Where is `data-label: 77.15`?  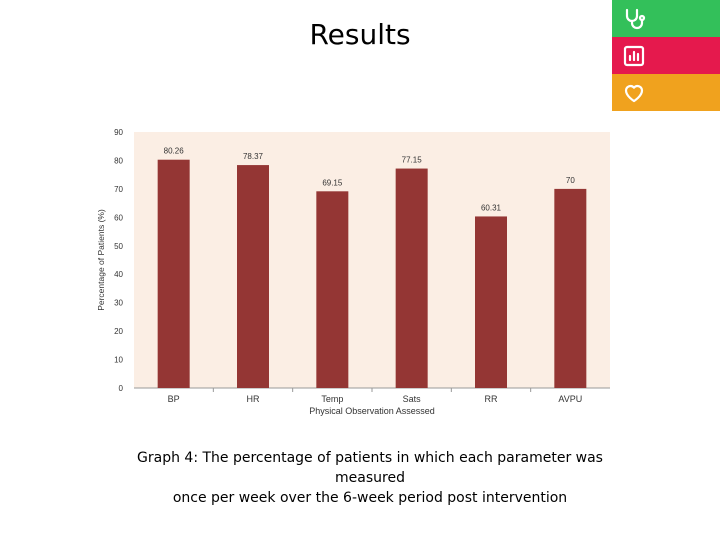
data-label: 77.15 is located at coordinates (412, 160).